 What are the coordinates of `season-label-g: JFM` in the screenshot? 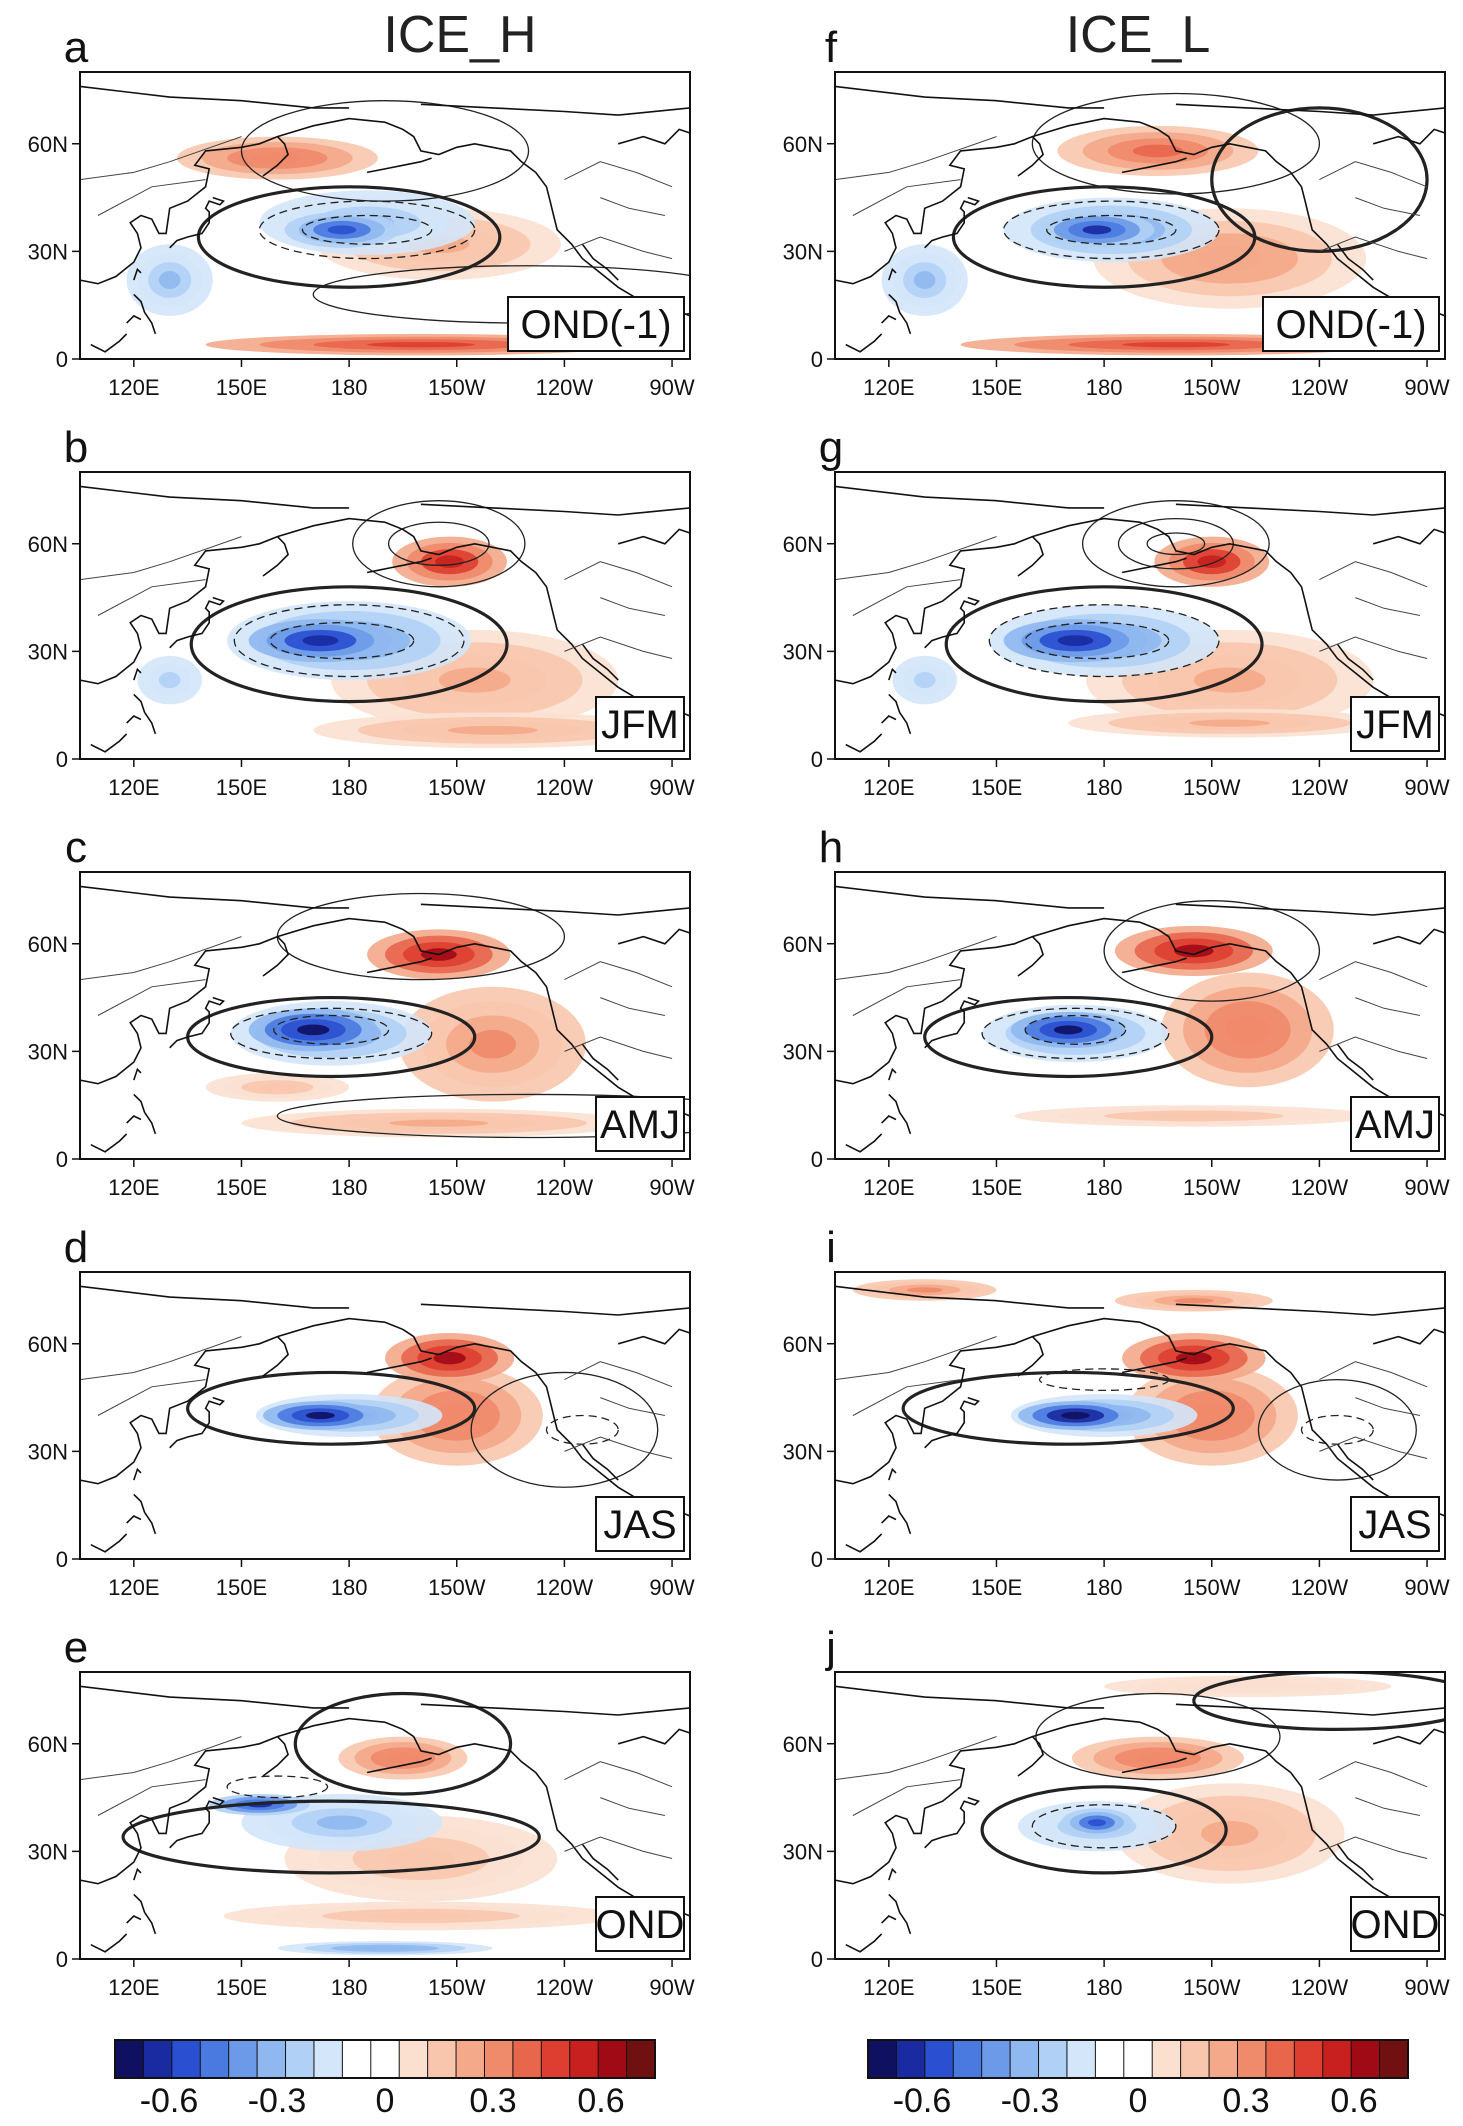 It's located at (1395, 725).